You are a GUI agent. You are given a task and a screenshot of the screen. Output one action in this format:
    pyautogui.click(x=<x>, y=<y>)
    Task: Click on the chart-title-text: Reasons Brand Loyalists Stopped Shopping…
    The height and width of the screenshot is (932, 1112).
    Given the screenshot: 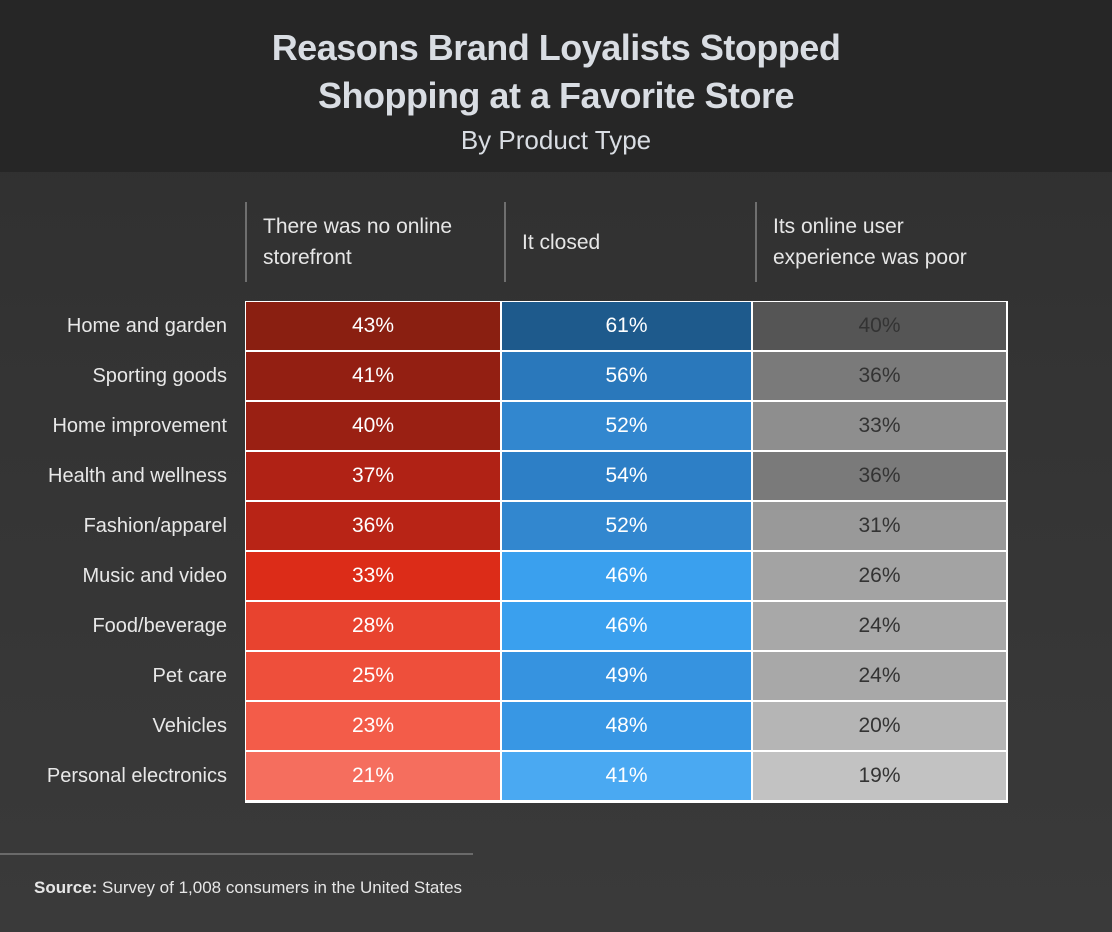 What is the action you would take?
    pyautogui.click(x=556, y=71)
    